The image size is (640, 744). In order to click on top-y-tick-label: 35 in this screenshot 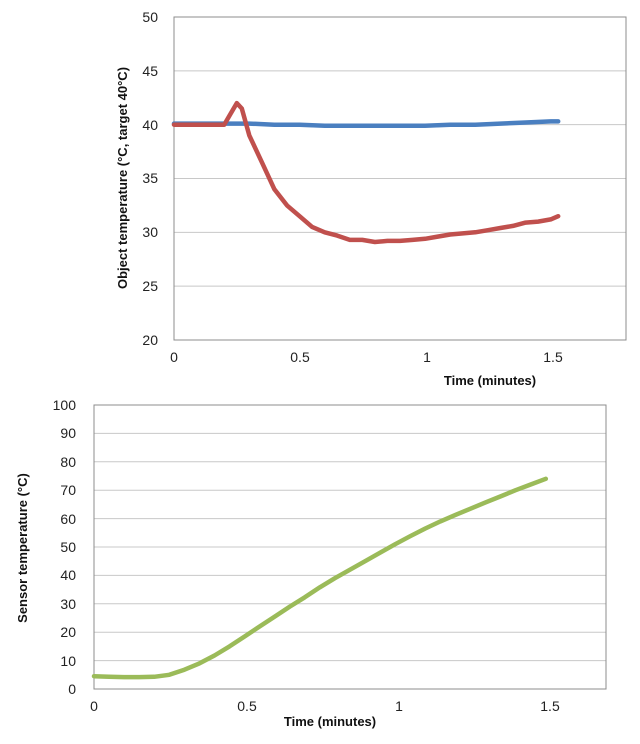, I will do `click(150, 178)`.